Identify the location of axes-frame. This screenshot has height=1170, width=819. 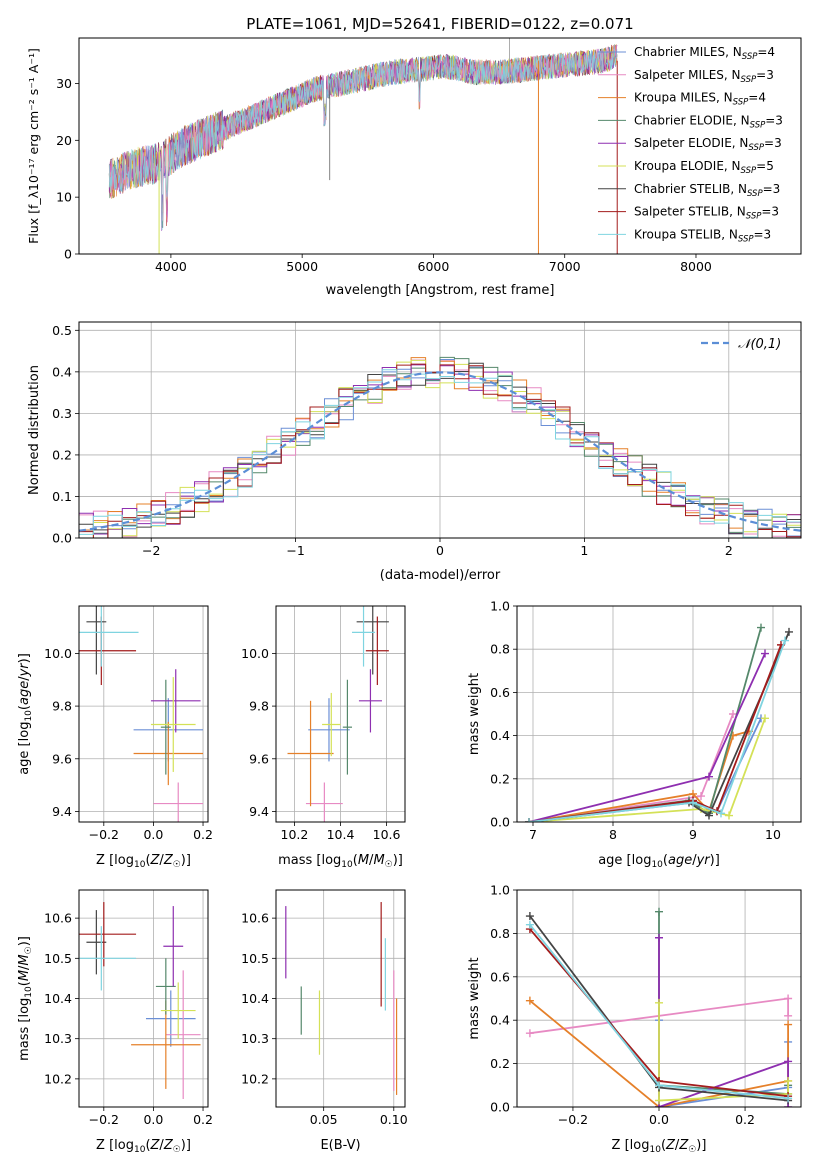
(659, 714).